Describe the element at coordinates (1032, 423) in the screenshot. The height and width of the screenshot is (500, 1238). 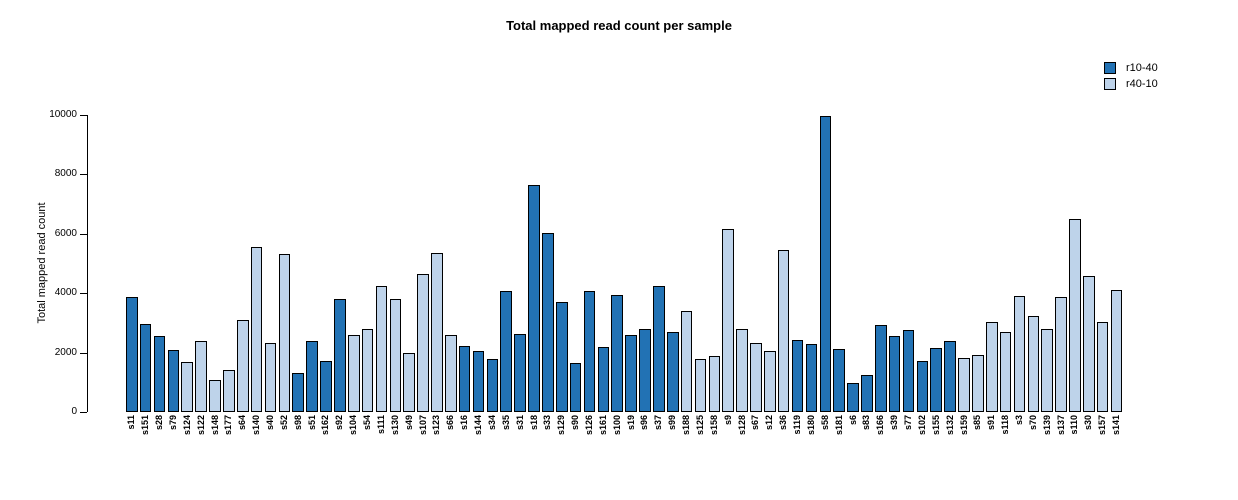
I see `x-label-s70: s70` at that location.